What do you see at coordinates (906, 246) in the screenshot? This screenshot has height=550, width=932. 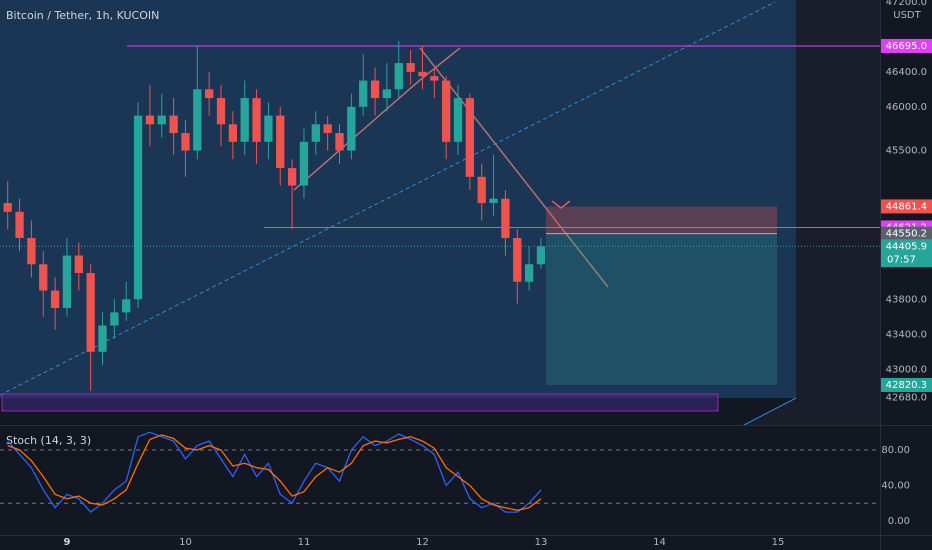 I see `price-tag-label: 44405.9` at bounding box center [906, 246].